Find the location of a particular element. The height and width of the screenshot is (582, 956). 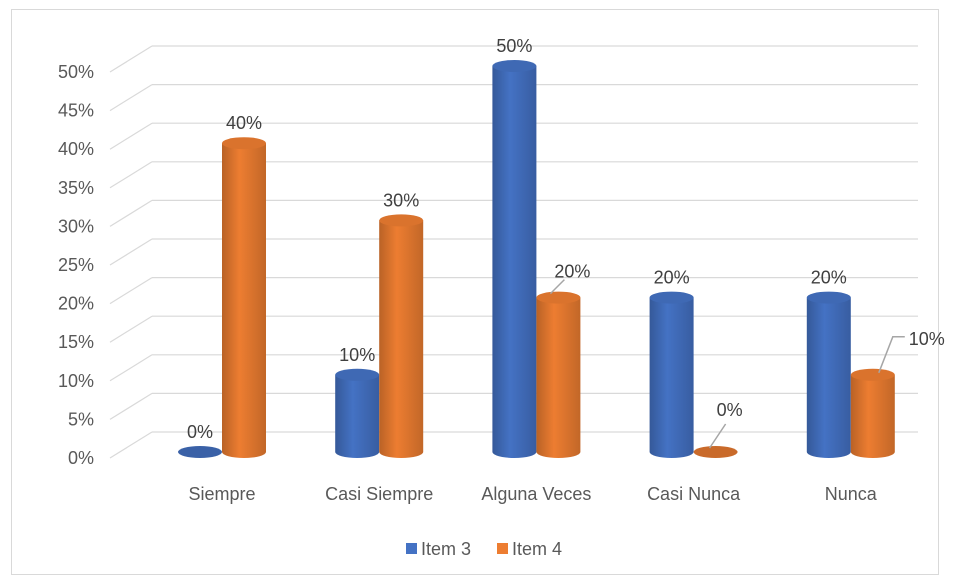

data-label: 40% is located at coordinates (244, 123).